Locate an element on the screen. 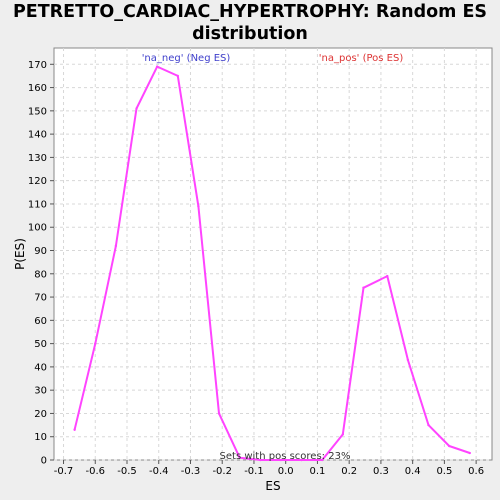 This screenshot has height=500, width=500. x-tick-label: 0.3 is located at coordinates (381, 471).